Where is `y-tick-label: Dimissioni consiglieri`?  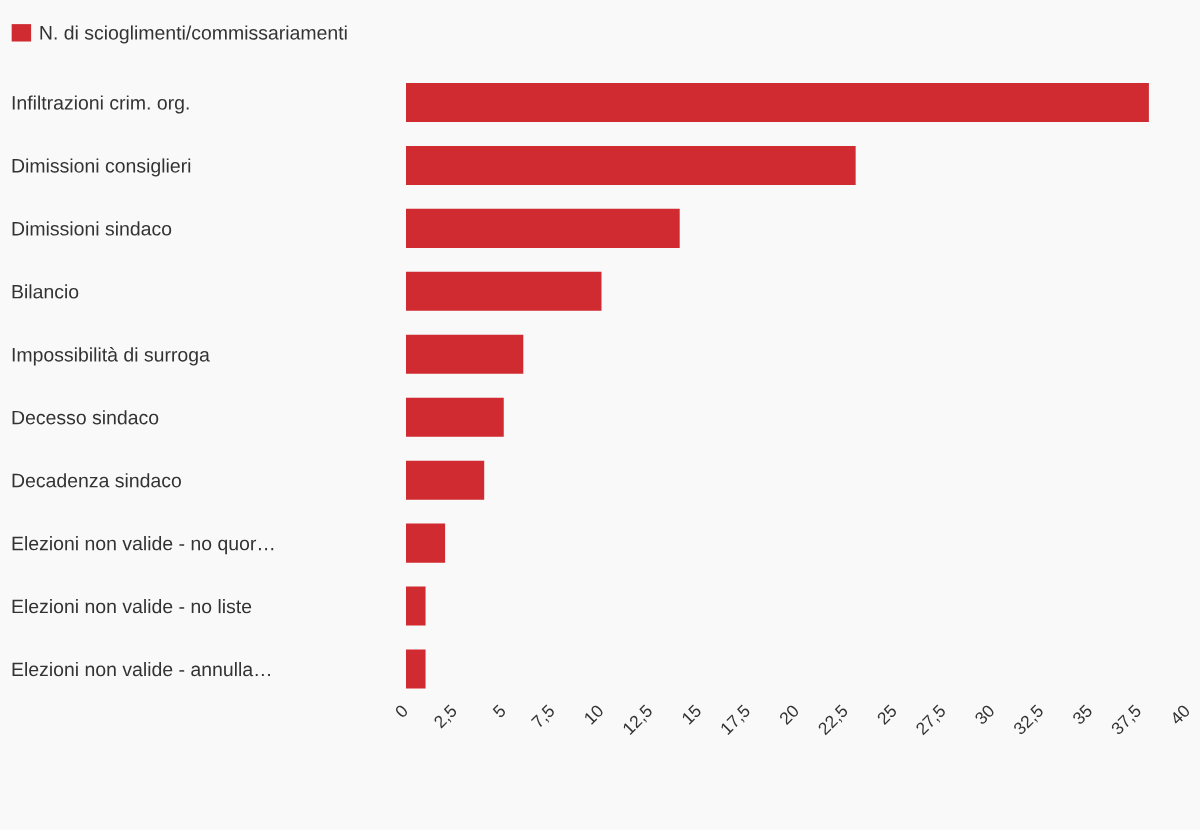
y-tick-label: Dimissioni consiglieri is located at coordinates (101, 167).